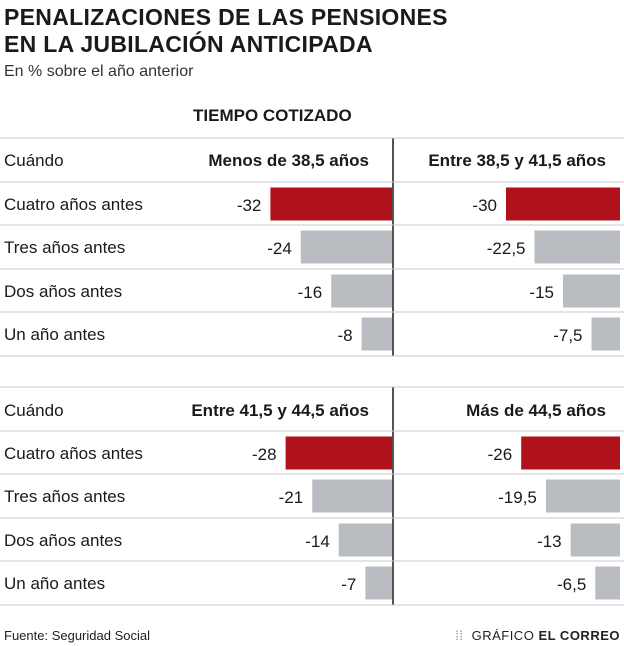  What do you see at coordinates (571, 584) in the screenshot?
I see `bar-value-label: -6,5` at bounding box center [571, 584].